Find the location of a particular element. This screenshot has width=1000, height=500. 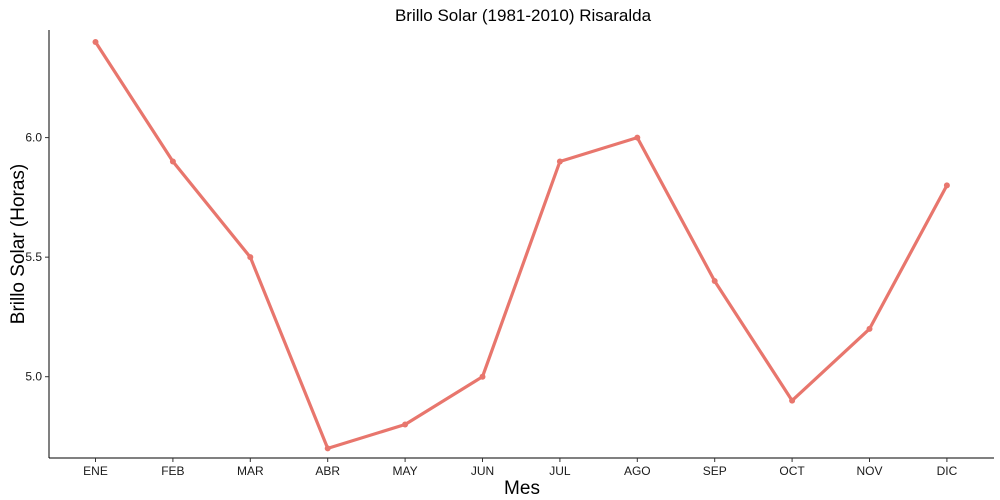

x-axis-title: Mes is located at coordinates (522, 488).